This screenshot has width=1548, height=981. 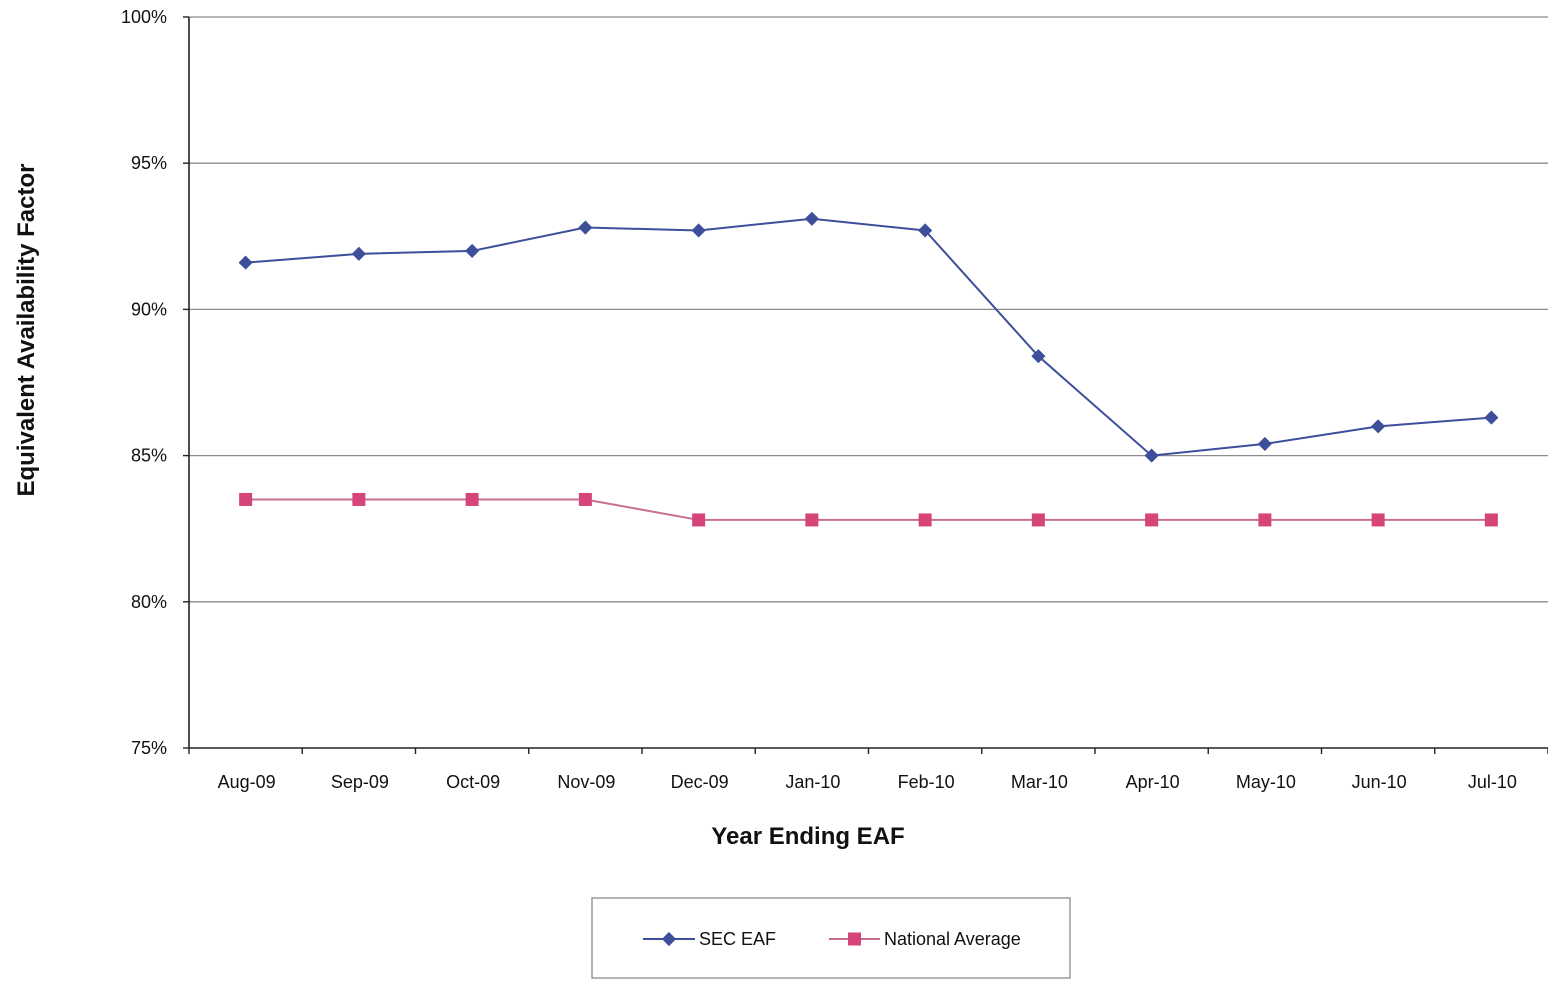 What do you see at coordinates (26, 330) in the screenshot?
I see `y-axis-title: Equivalent Availability Factor` at bounding box center [26, 330].